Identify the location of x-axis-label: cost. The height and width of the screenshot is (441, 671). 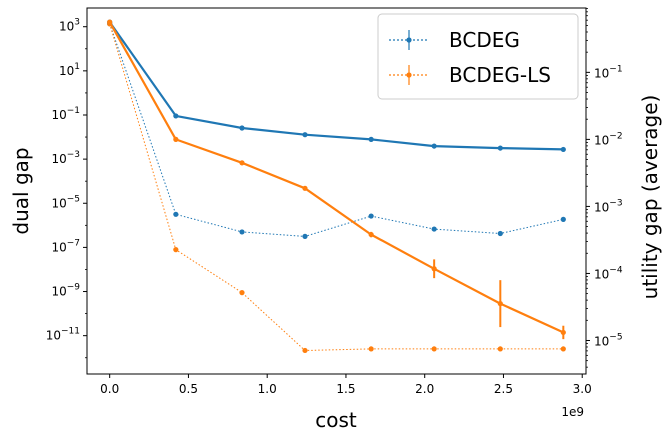
(336, 420).